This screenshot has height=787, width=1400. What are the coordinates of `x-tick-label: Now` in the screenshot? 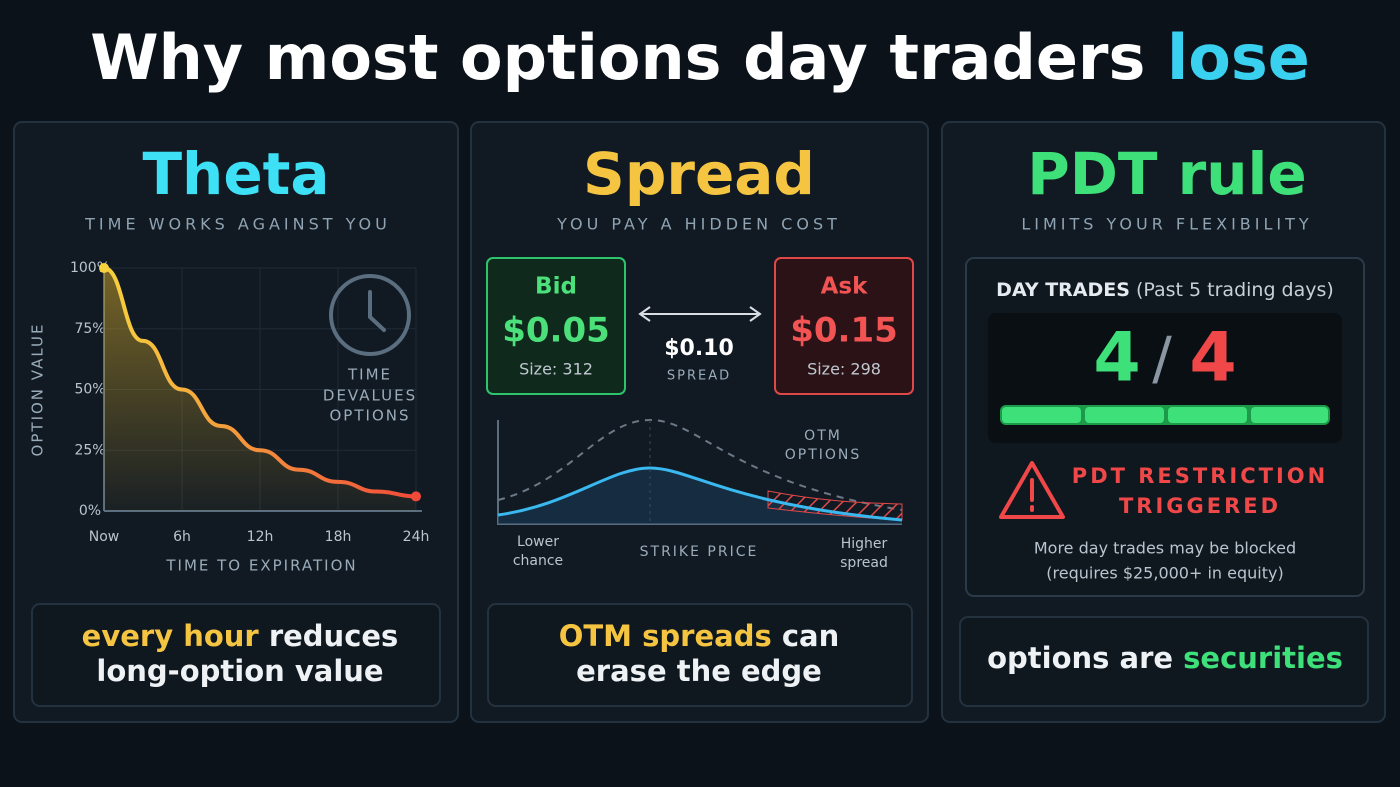 It's located at (104, 537).